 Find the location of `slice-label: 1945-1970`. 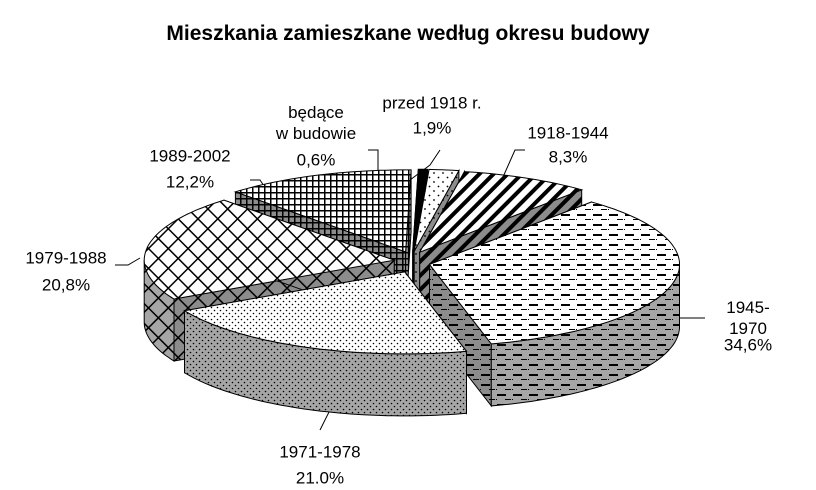

slice-label: 1945-1970 is located at coordinates (748, 318).